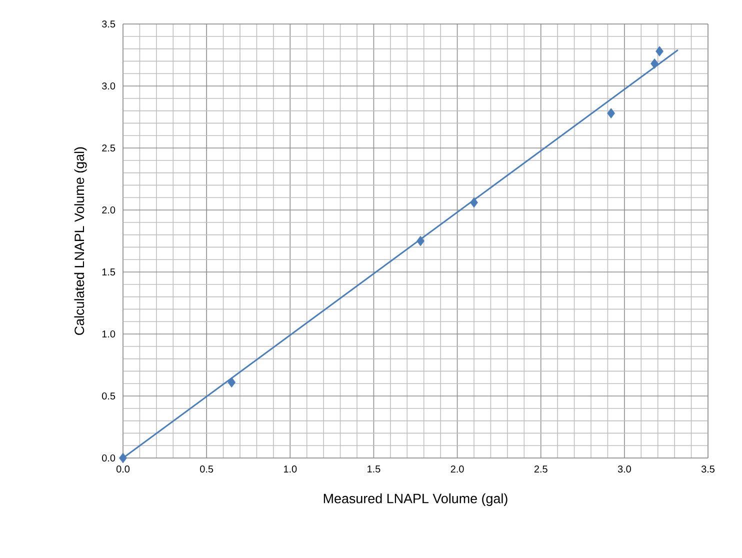 The image size is (742, 558). Describe the element at coordinates (109, 148) in the screenshot. I see `y-tick-label: 2.5` at that location.